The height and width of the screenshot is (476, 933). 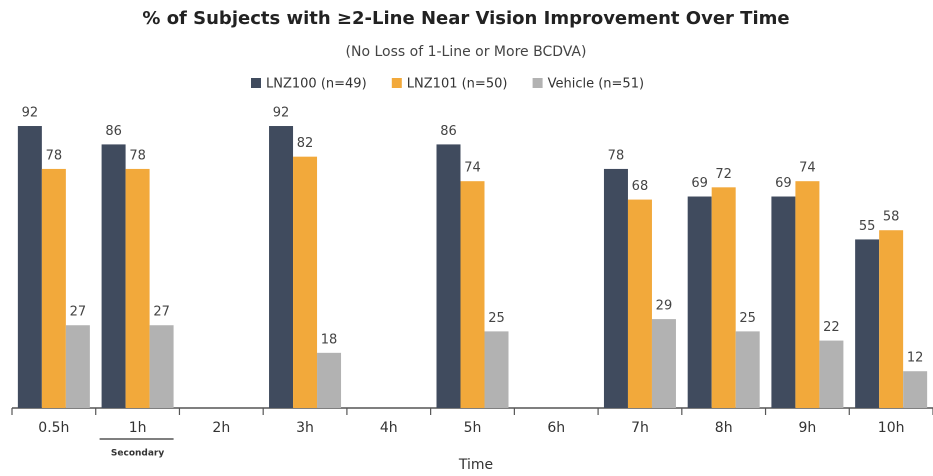 What do you see at coordinates (138, 428) in the screenshot?
I see `x-tick-label: 1h` at bounding box center [138, 428].